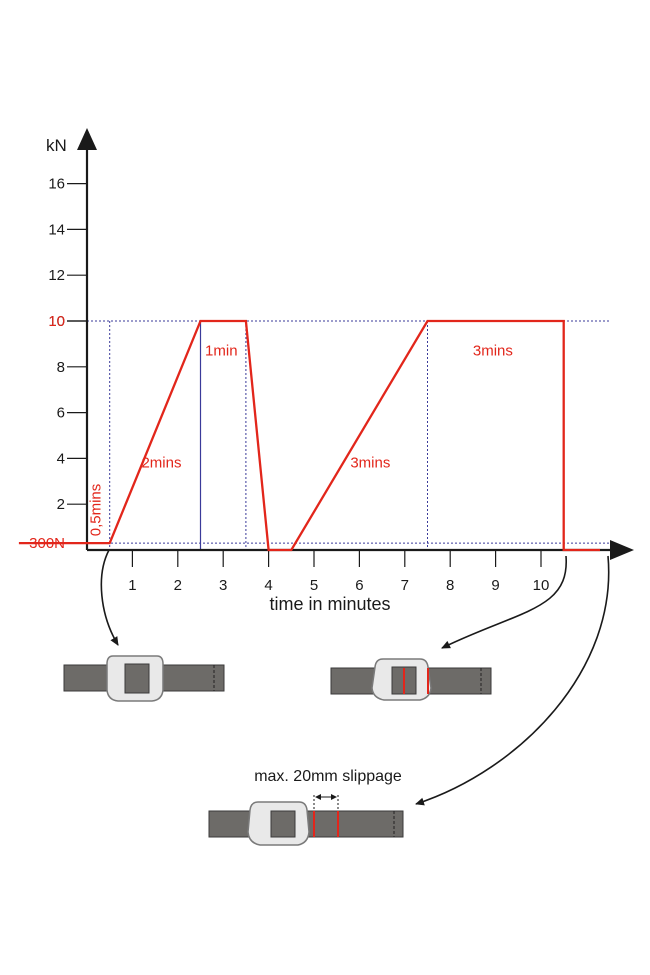 Image resolution: width=650 pixels, height=975 pixels. Describe the element at coordinates (61, 367) in the screenshot. I see `y-tick-label: 8` at that location.